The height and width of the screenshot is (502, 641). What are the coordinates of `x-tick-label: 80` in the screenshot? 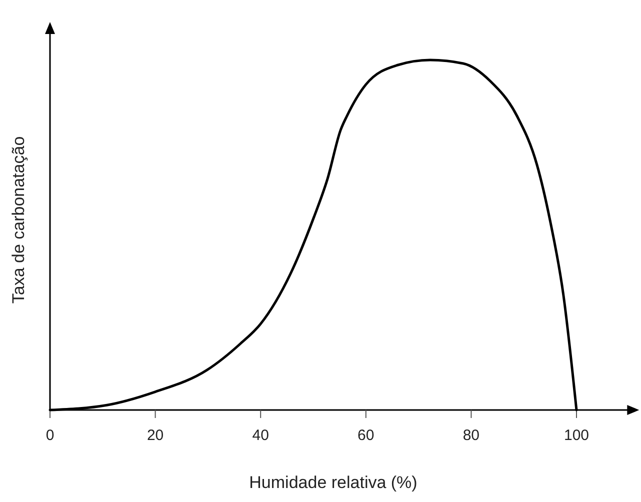 It's located at (471, 435).